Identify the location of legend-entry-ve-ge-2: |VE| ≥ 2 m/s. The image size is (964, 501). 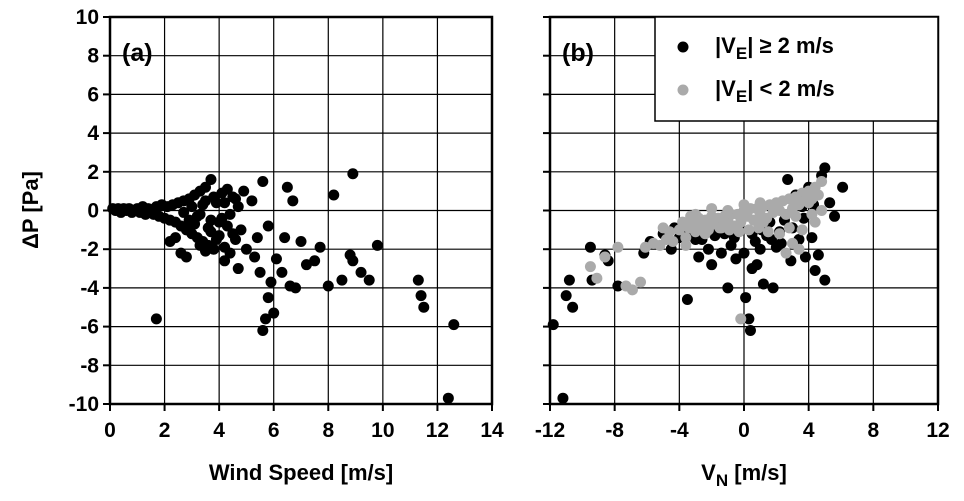
(774, 48).